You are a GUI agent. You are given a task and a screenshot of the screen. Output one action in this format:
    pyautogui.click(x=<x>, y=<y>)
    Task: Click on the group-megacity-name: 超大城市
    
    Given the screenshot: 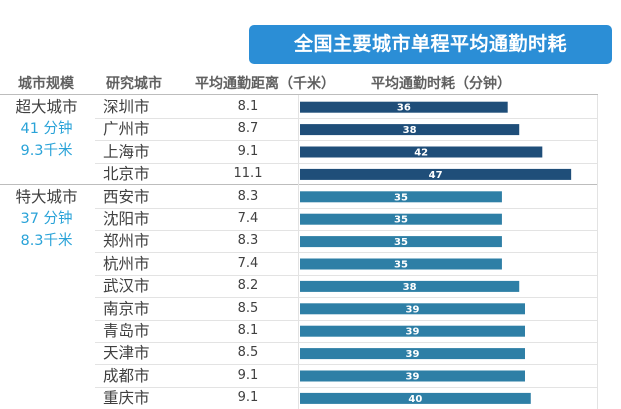 What is the action you would take?
    pyautogui.click(x=46, y=107)
    